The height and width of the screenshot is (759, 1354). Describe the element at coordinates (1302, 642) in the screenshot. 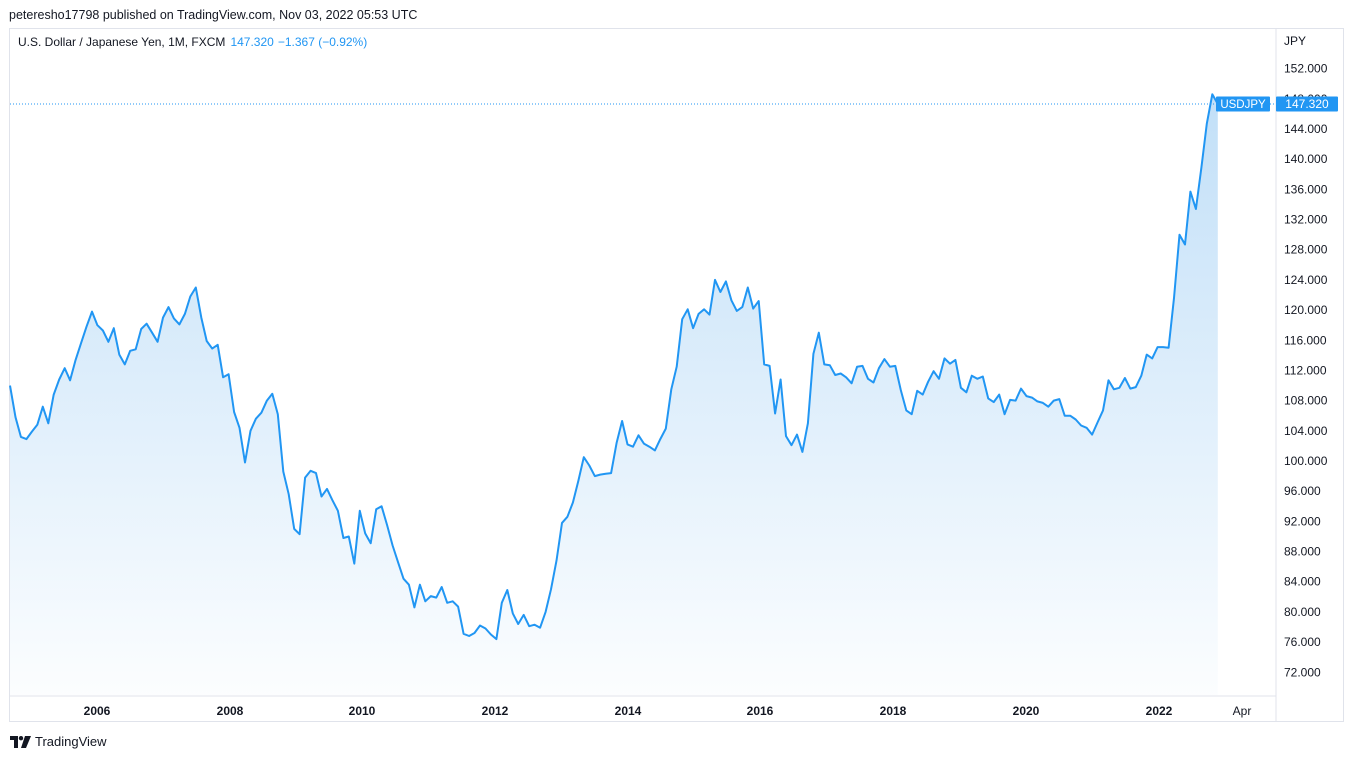

I see `y-tick-label: 76.000` at that location.